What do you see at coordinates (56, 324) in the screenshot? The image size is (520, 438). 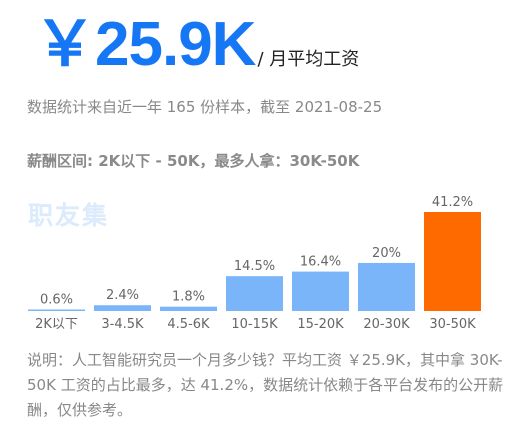 I see `category-label: 2K以下` at bounding box center [56, 324].